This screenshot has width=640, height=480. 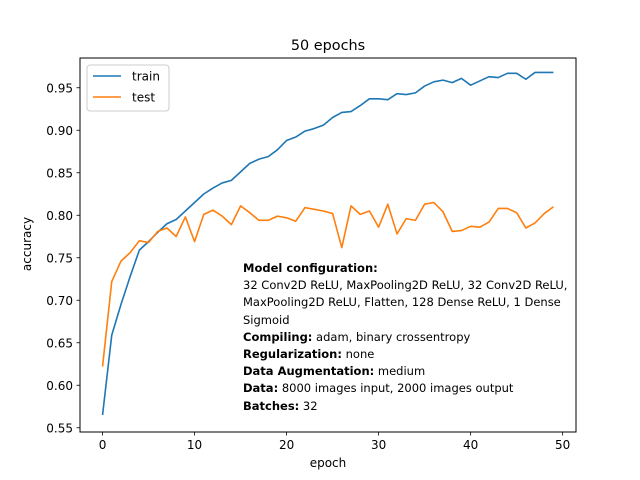 What do you see at coordinates (562, 445) in the screenshot?
I see `x-tick-label: 50` at bounding box center [562, 445].